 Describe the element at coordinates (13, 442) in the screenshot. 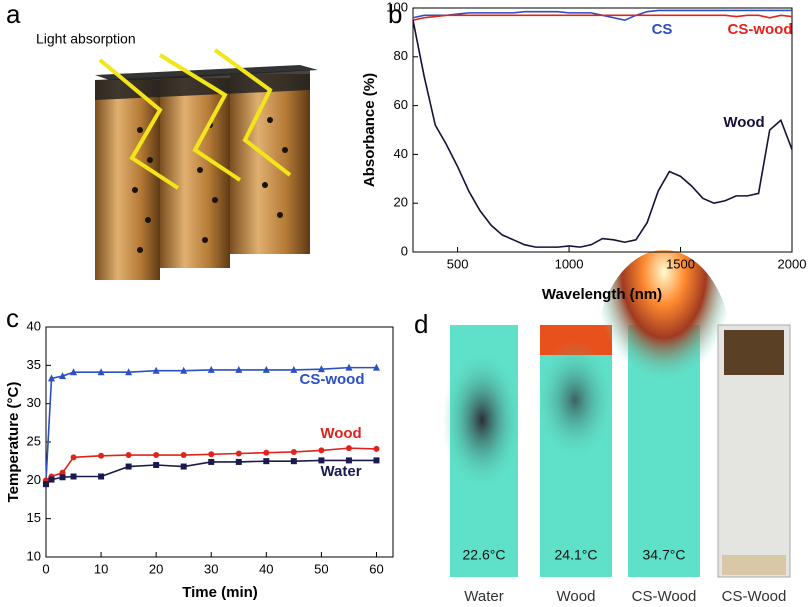

I see `y-axis-label: Temperature (°C)` at that location.